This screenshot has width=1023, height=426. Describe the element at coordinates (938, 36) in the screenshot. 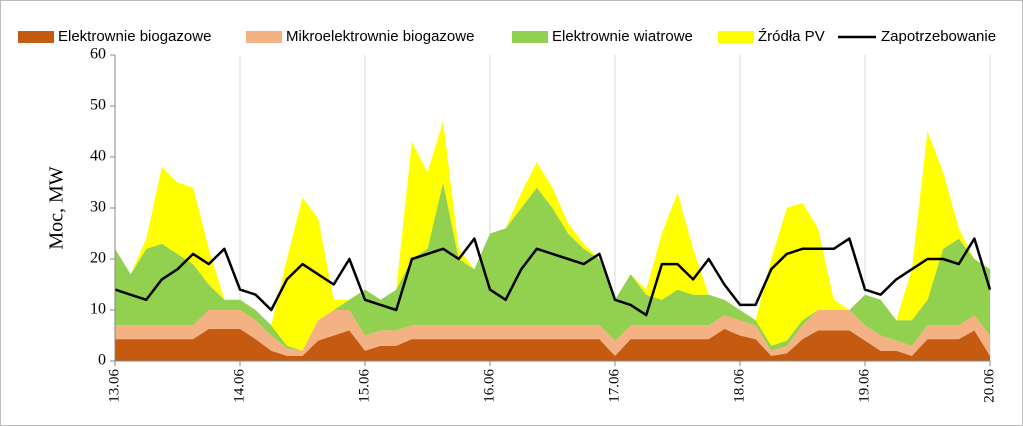

I see `legend-label: Zapotrzebowanie` at that location.